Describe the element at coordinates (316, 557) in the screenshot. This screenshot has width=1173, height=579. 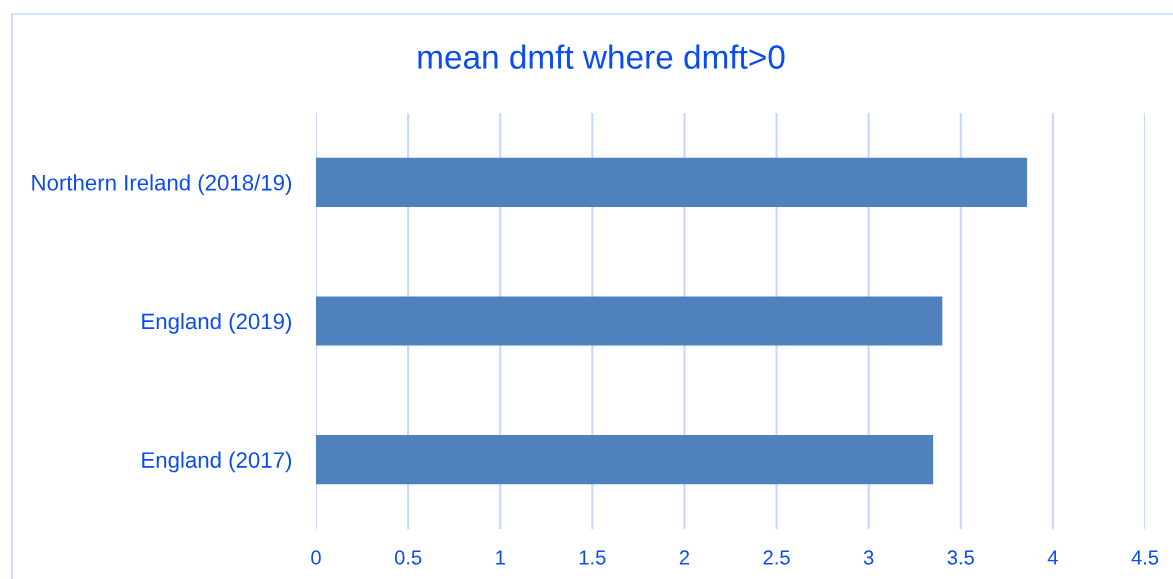
I see `x-tick-label: 0` at that location.